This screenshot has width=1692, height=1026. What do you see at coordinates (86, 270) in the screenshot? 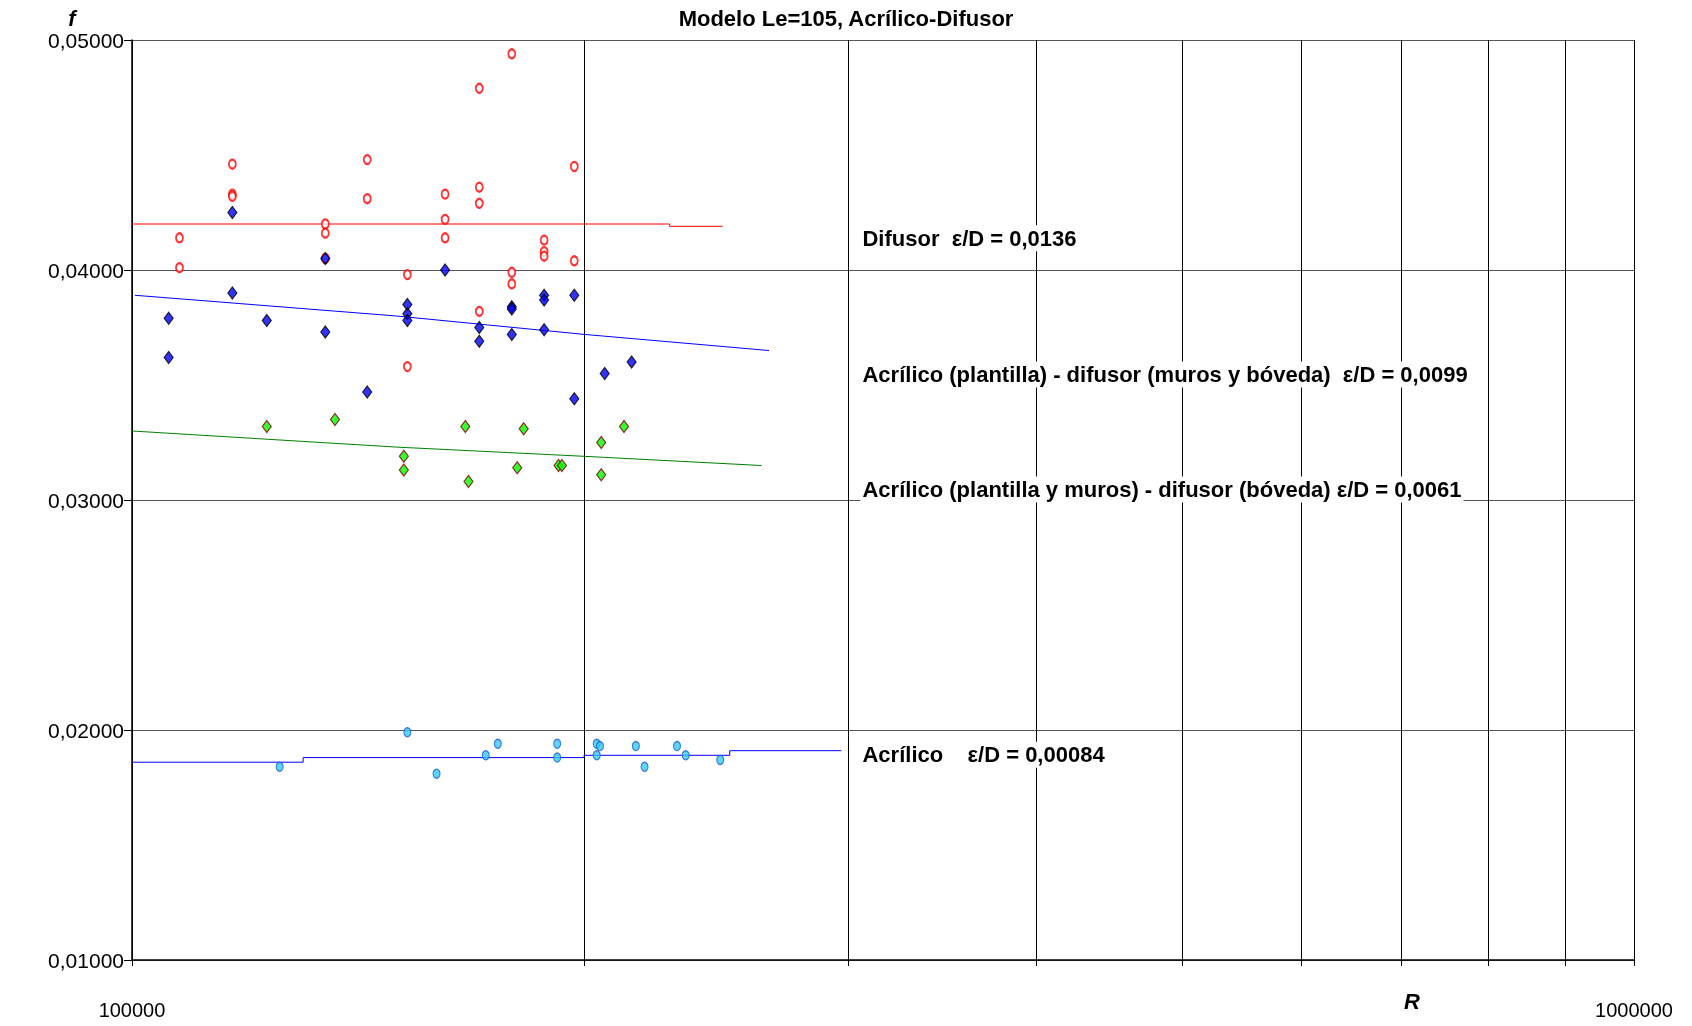
I see `y-tick-label: 0,04000` at bounding box center [86, 270].